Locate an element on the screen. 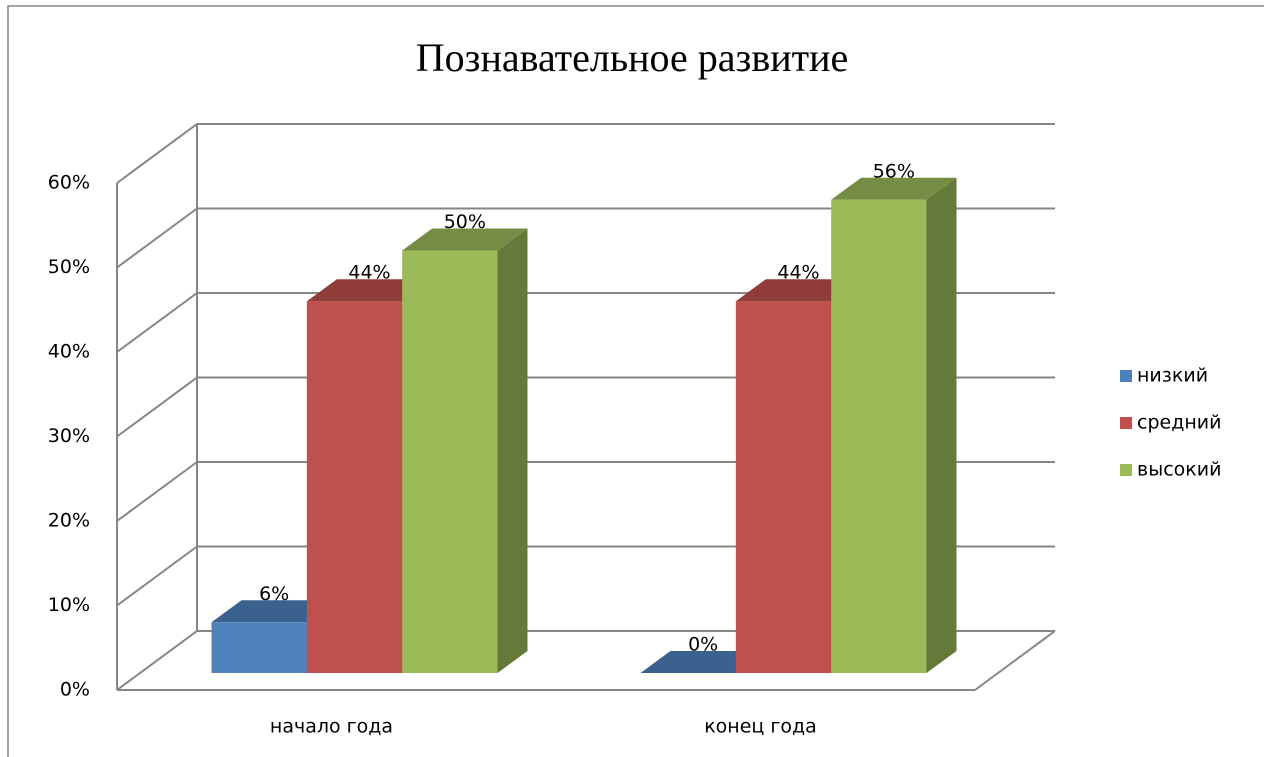  y-tick-label: 50% is located at coordinates (69, 267).